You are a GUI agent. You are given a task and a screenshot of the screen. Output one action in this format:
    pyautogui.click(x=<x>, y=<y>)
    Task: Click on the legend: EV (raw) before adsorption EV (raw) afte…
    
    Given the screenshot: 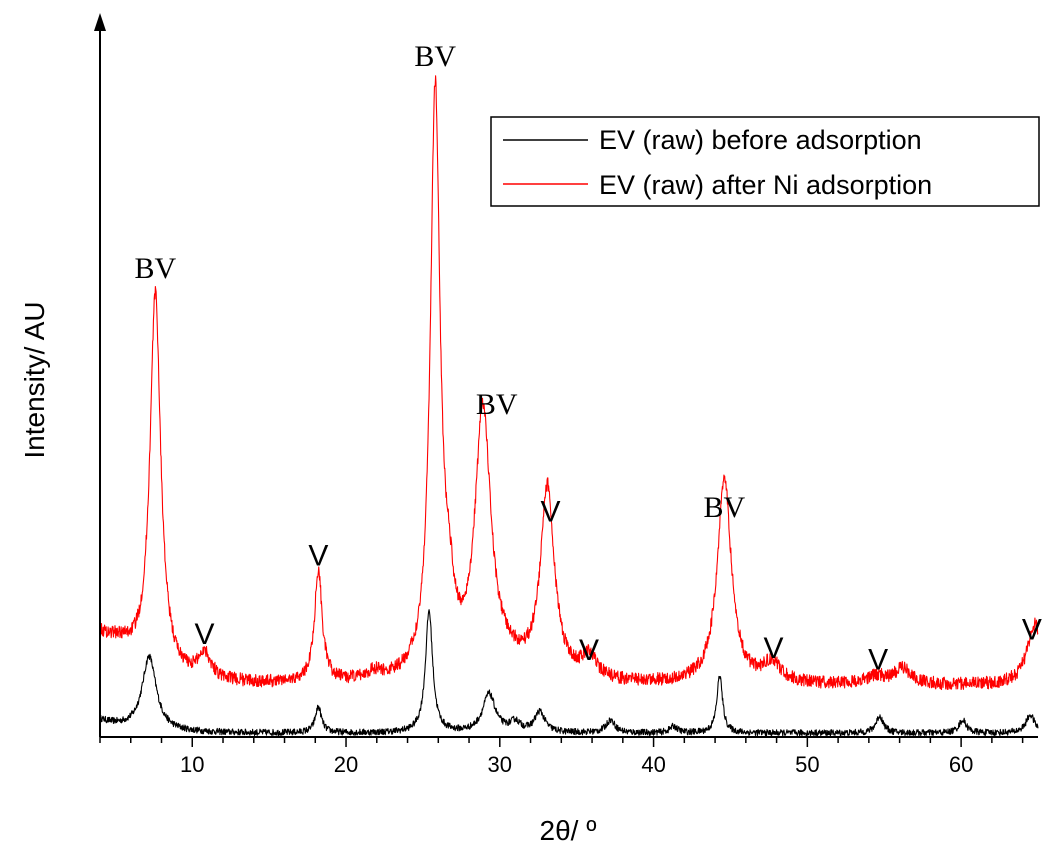 What is the action you would take?
    pyautogui.click(x=765, y=161)
    